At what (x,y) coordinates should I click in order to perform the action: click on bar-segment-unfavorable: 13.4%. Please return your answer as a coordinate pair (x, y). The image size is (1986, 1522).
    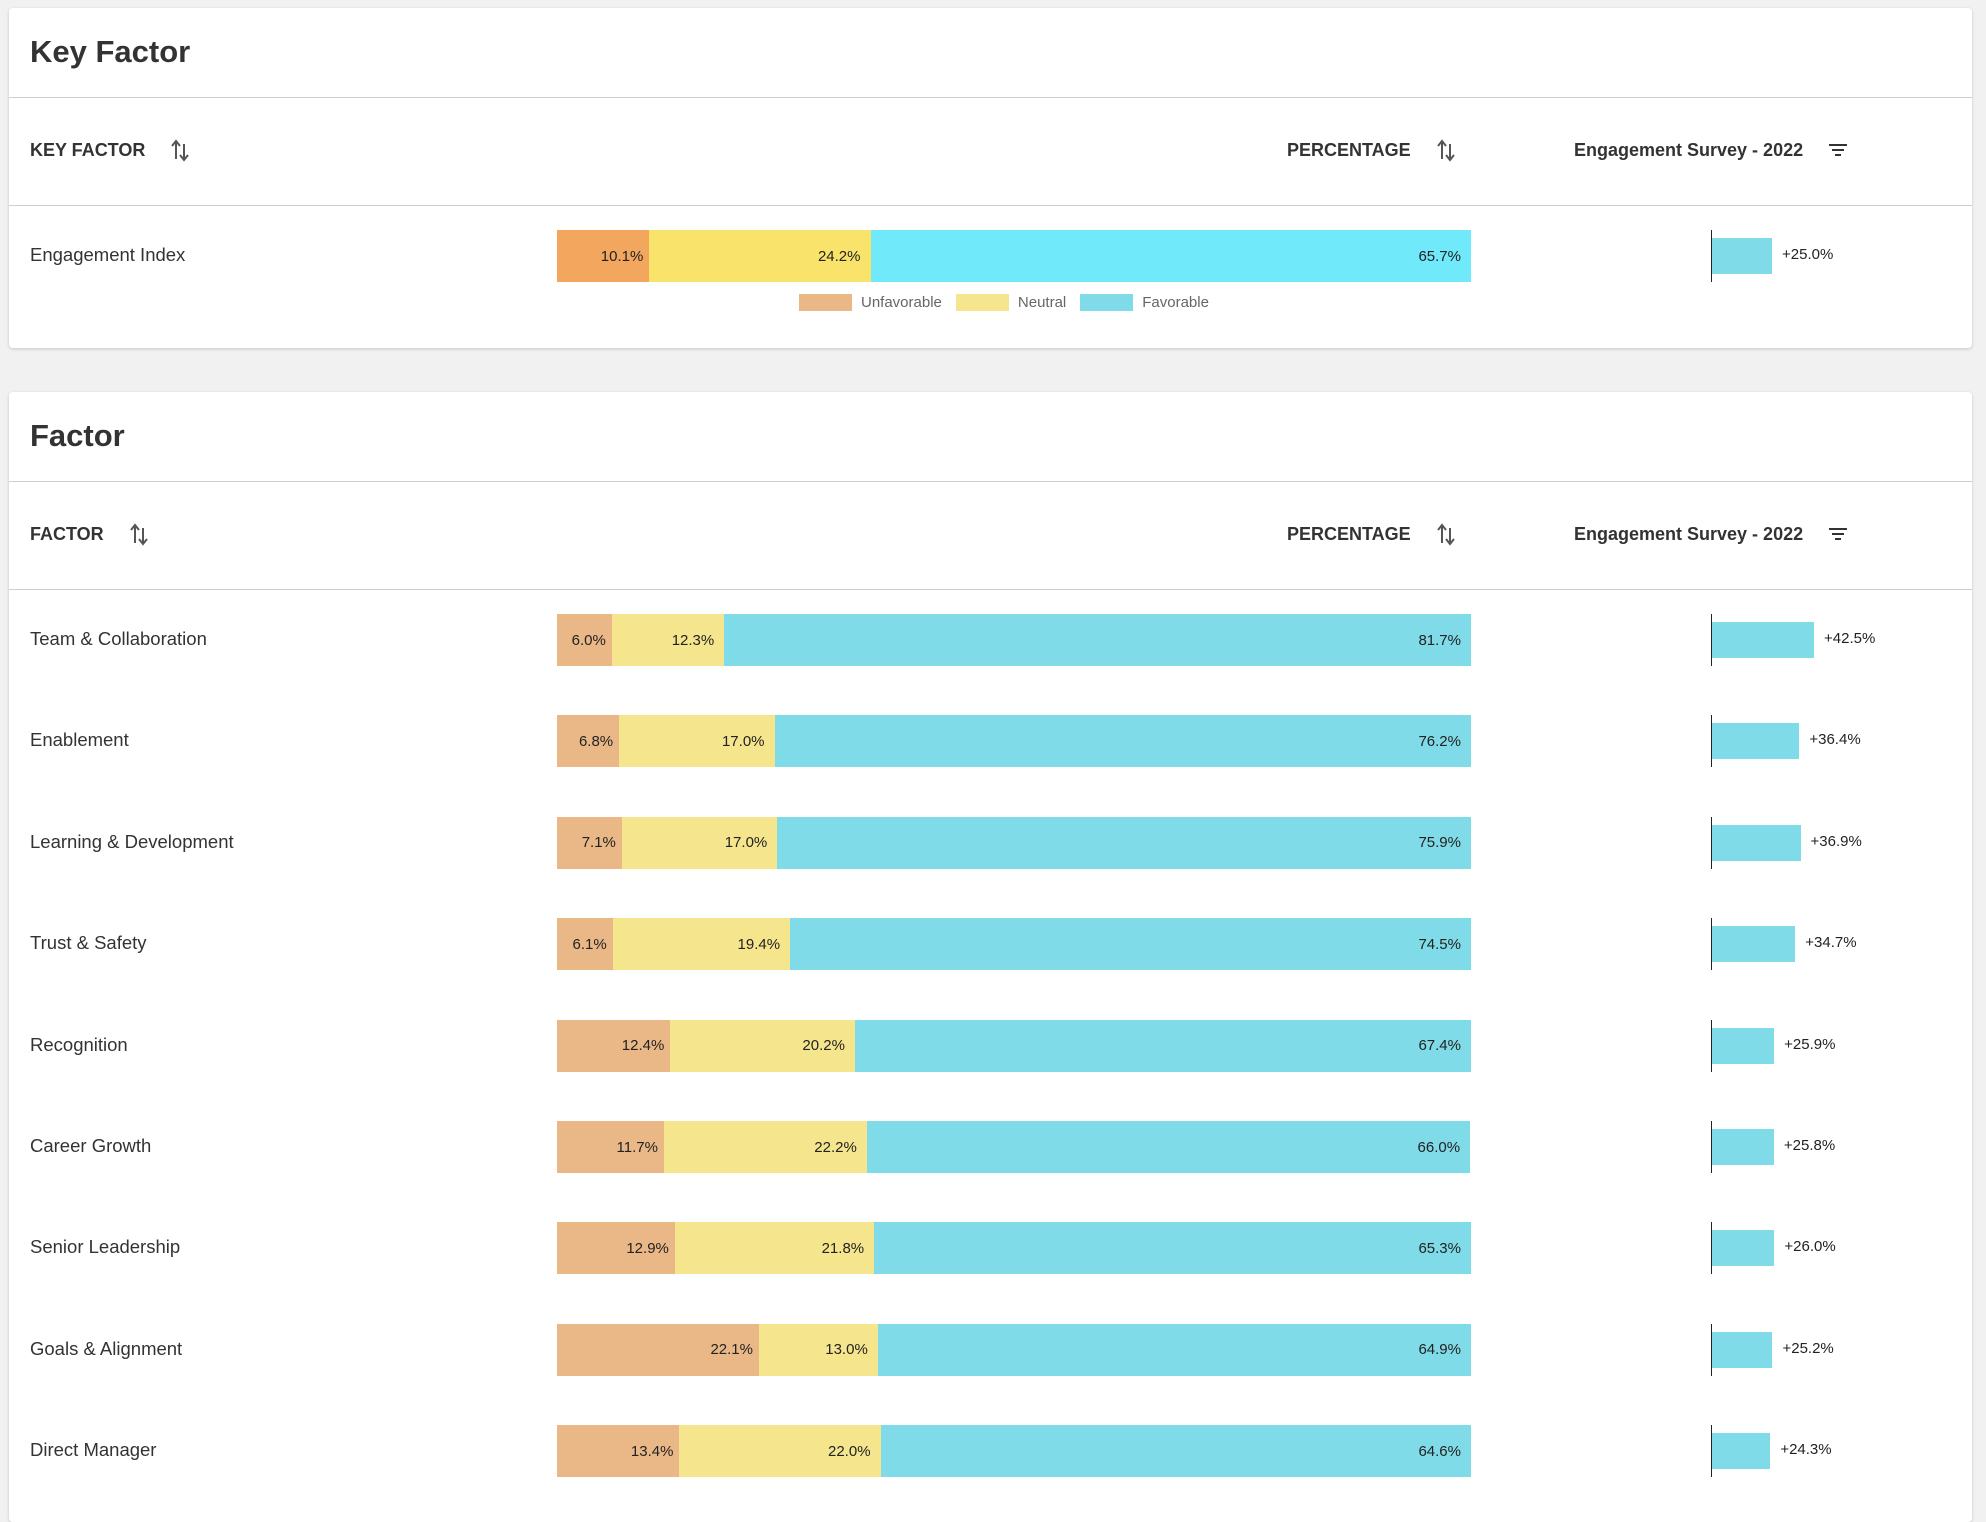
    Looking at the image, I should click on (618, 1451).